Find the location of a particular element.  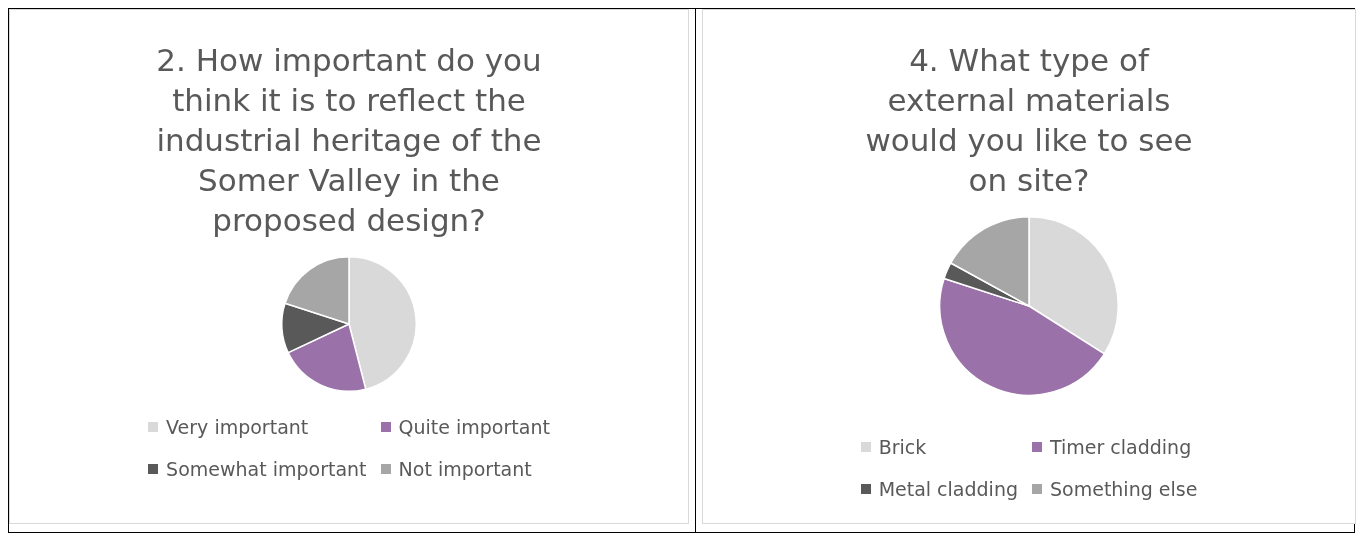

chart-title: 2. How important do you think it is to reflect the industrial heritage of the Somer Valley in the proposed design? is located at coordinates (349, 140).